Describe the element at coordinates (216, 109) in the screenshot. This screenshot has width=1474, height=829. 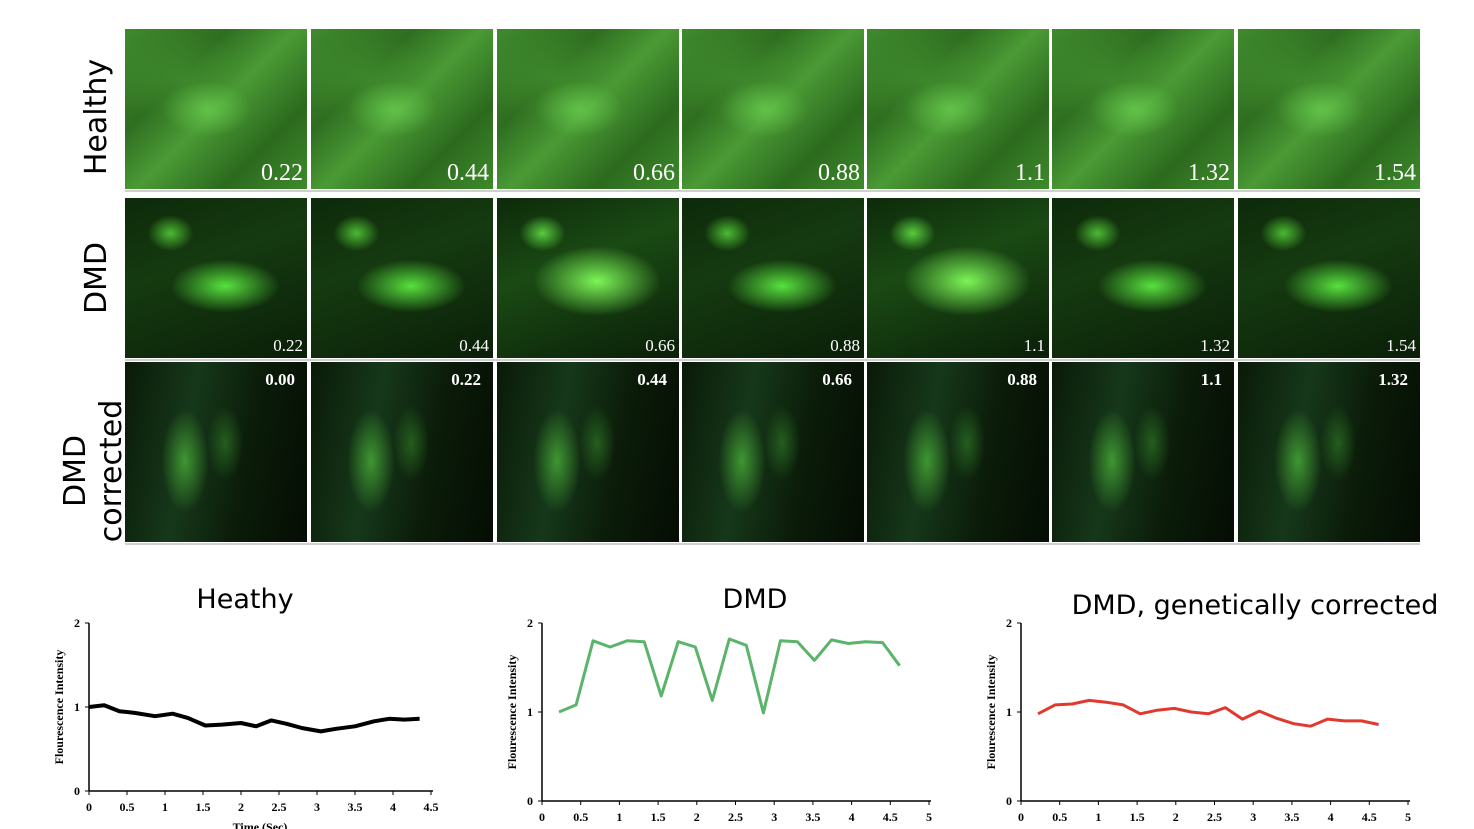
I see `micrograph-h-0: 0.22` at that location.